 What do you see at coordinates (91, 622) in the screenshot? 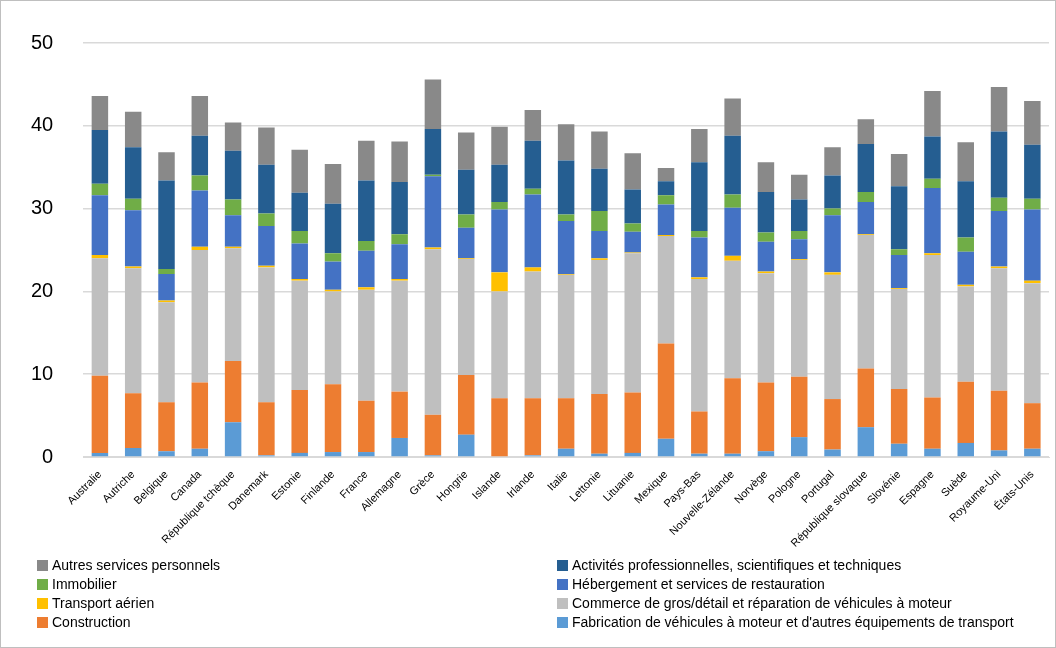
I see `legend-label: Construction` at bounding box center [91, 622].